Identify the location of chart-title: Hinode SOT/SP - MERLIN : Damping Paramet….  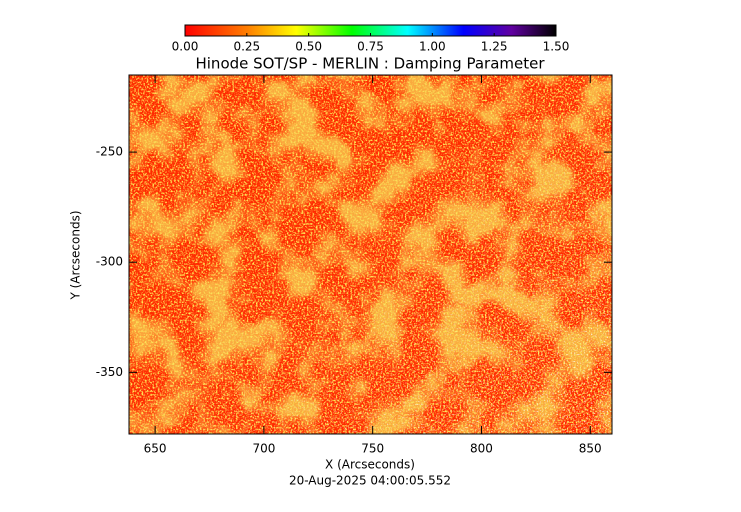
(370, 64).